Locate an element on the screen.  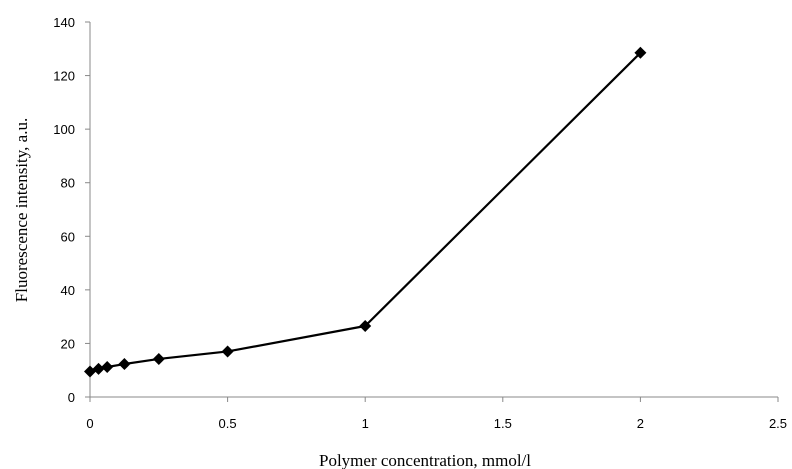
x-tick-label: 0 is located at coordinates (89, 423).